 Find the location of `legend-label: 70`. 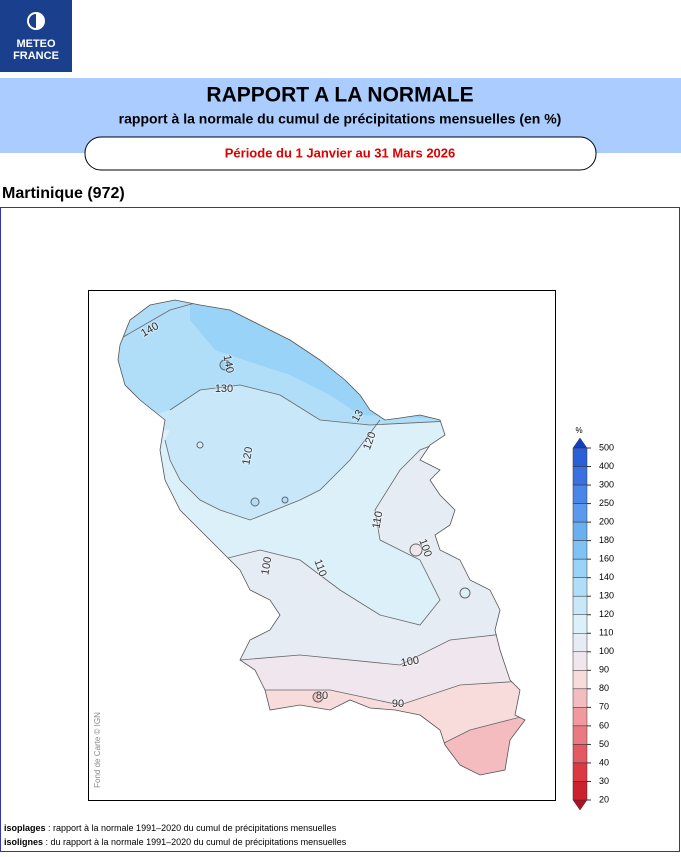

legend-label: 70 is located at coordinates (604, 707).